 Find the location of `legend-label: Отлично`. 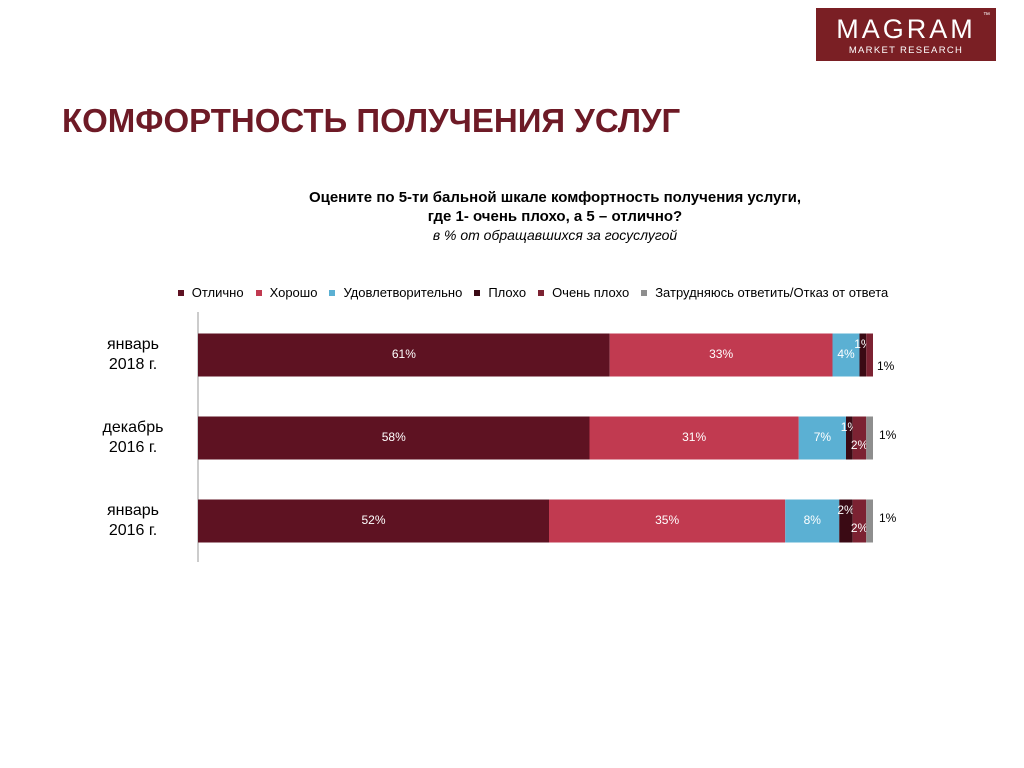

legend-label: Отлично is located at coordinates (217, 292).